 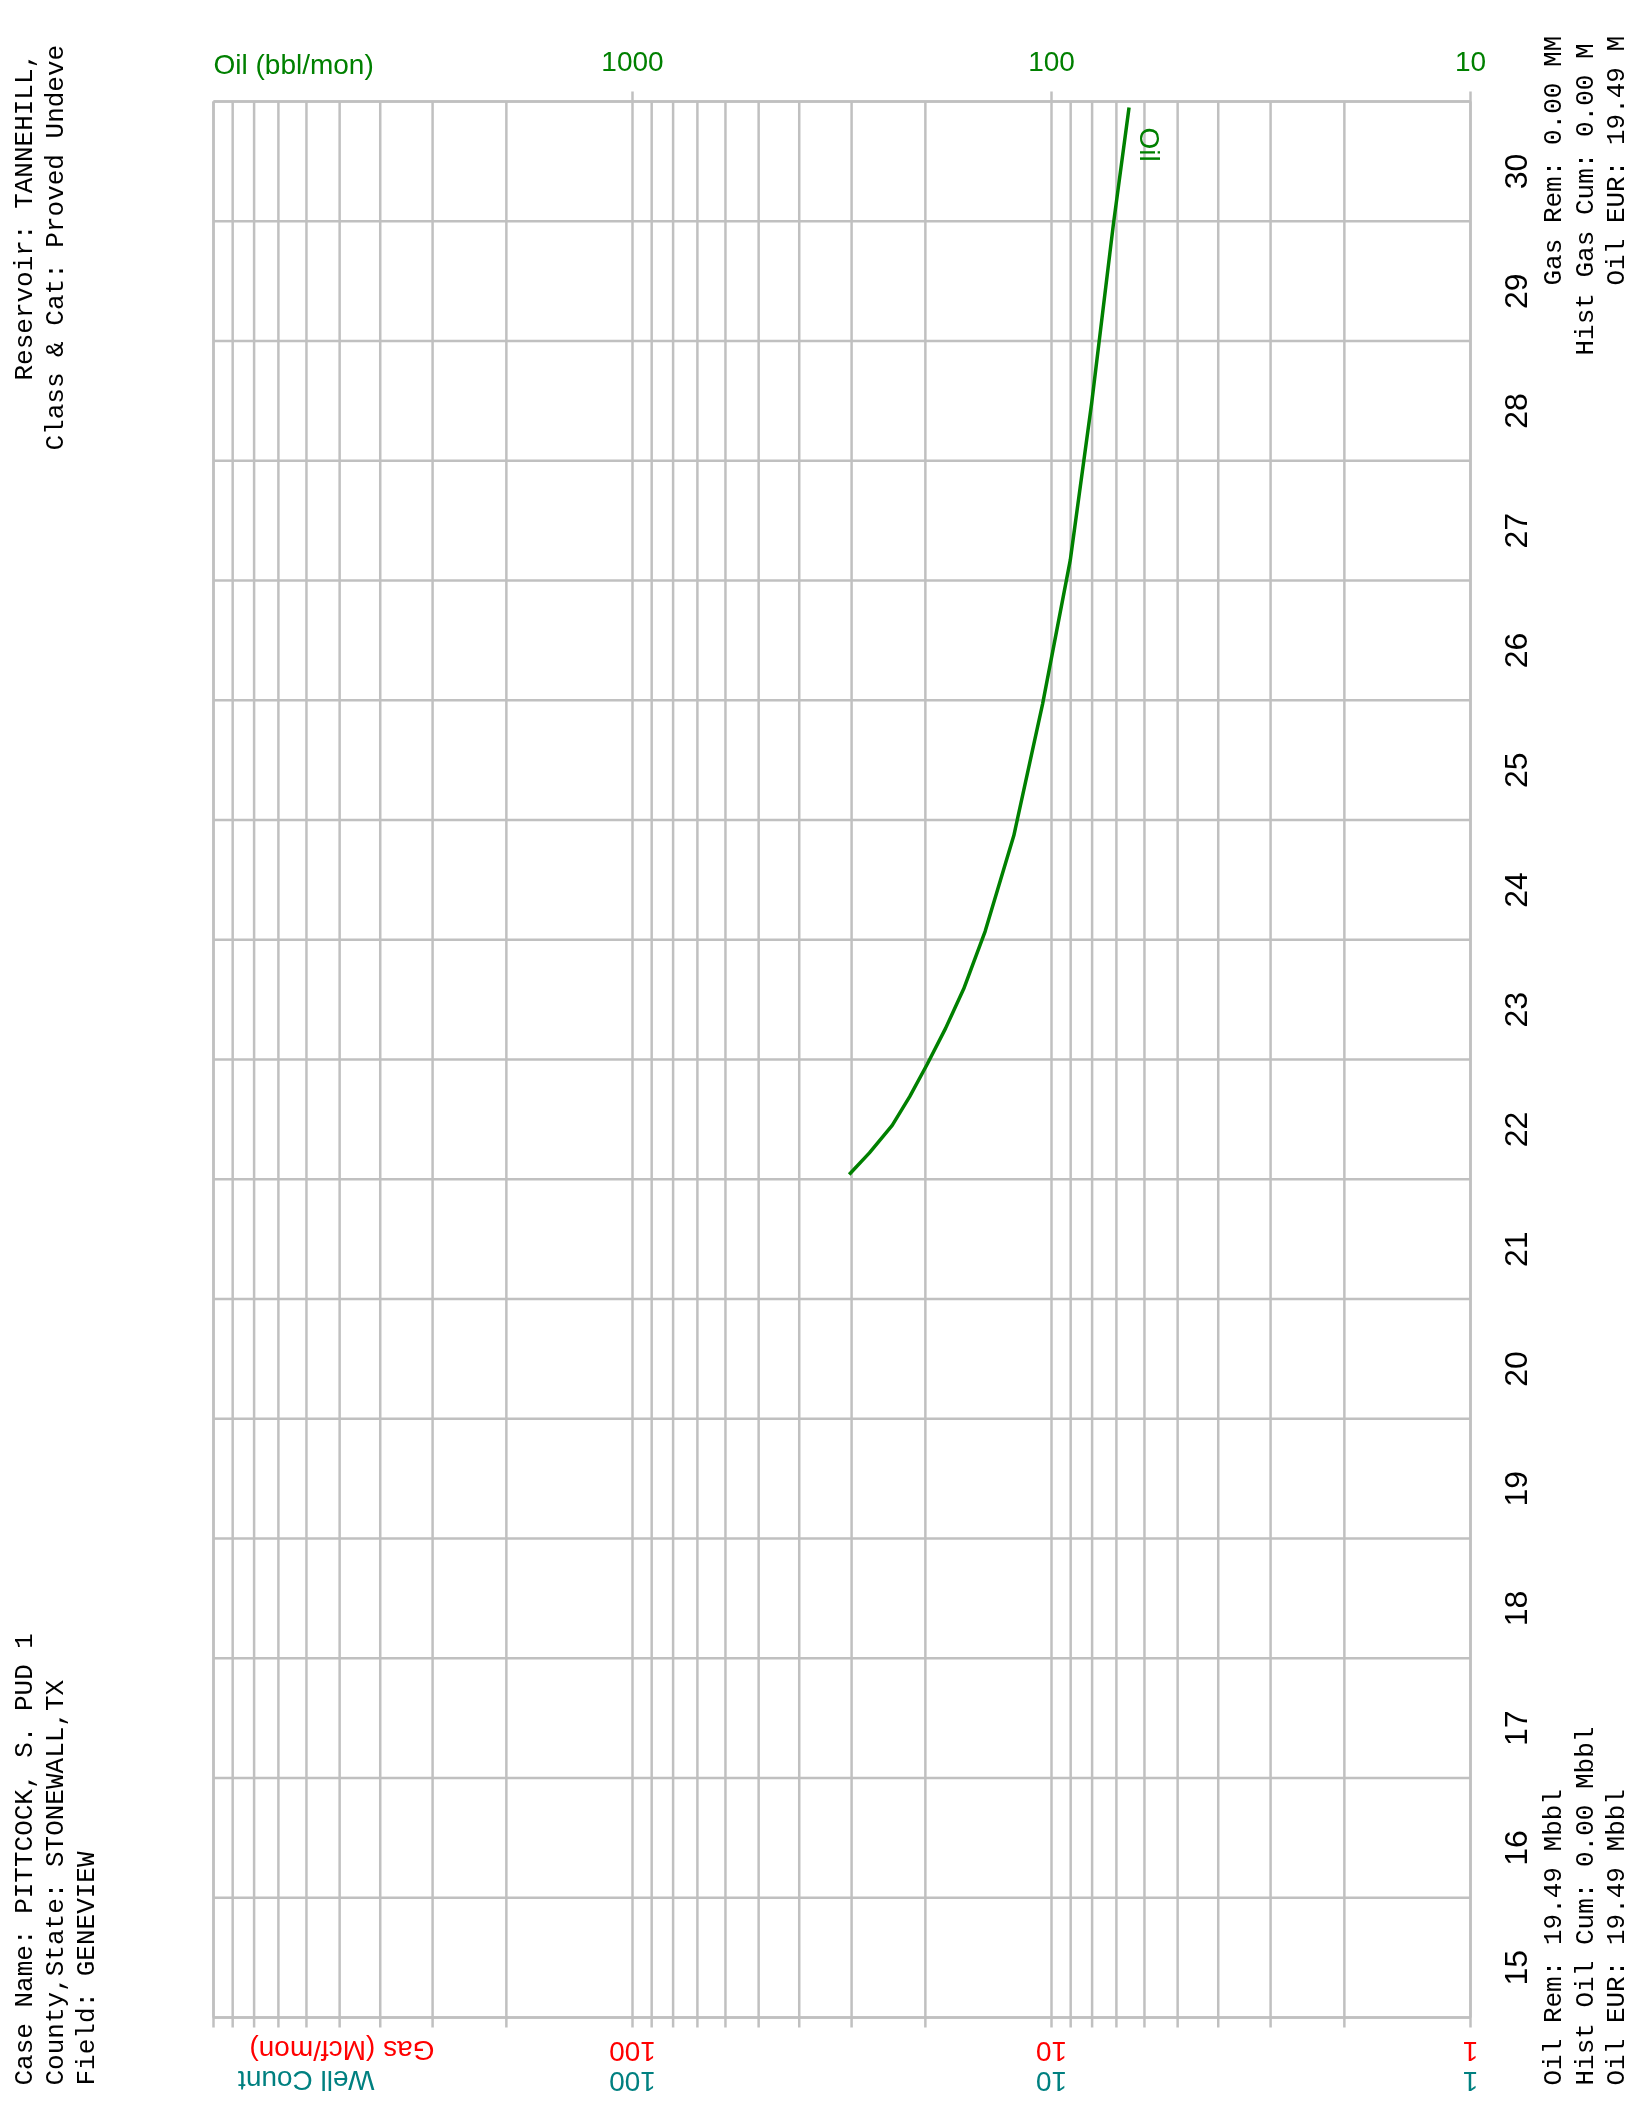 I want to click on y-tick-label: 24, so click(x=1515, y=890).